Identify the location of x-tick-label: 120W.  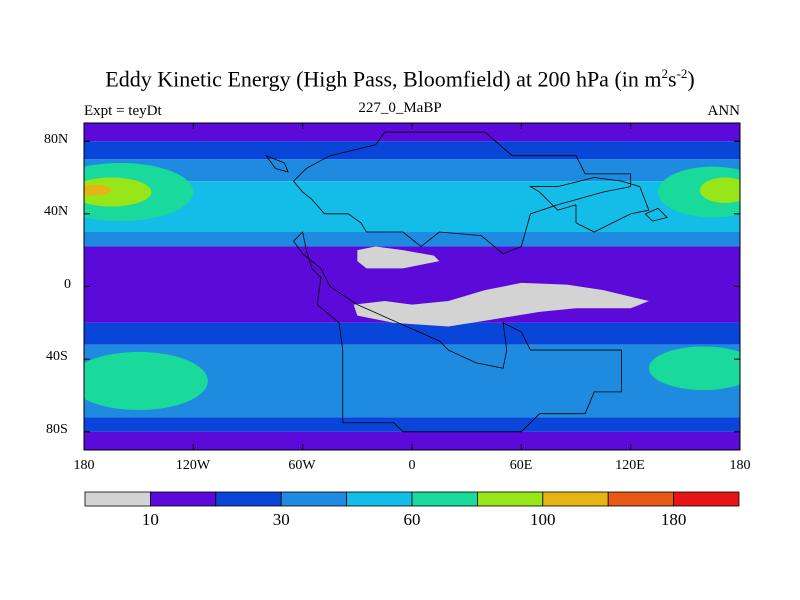
(193, 465).